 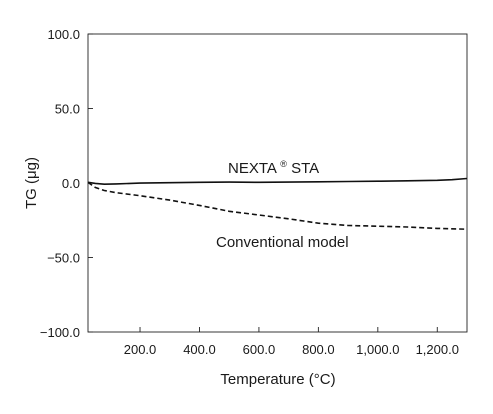 What do you see at coordinates (63, 258) in the screenshot?
I see `y-tick-label: −50.0` at bounding box center [63, 258].